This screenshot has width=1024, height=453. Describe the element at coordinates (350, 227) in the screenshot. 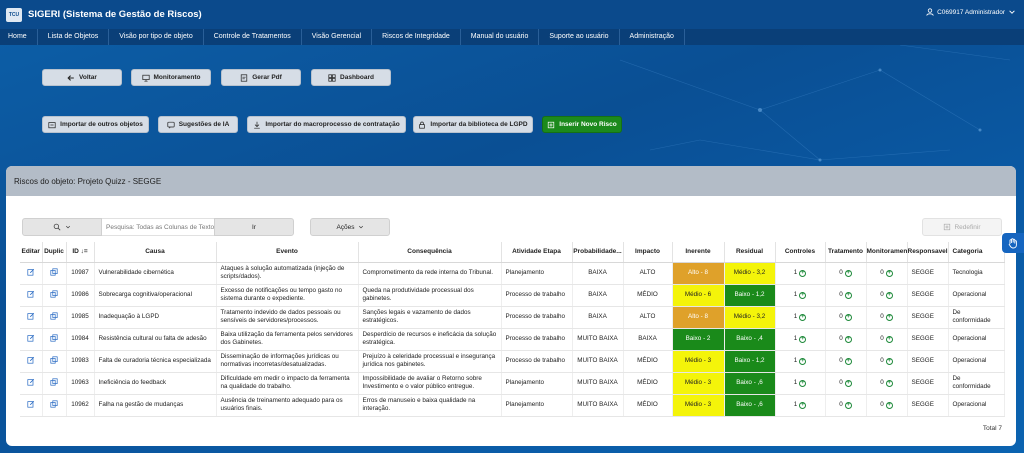

I see `actions-menu-button: Ações` at that location.